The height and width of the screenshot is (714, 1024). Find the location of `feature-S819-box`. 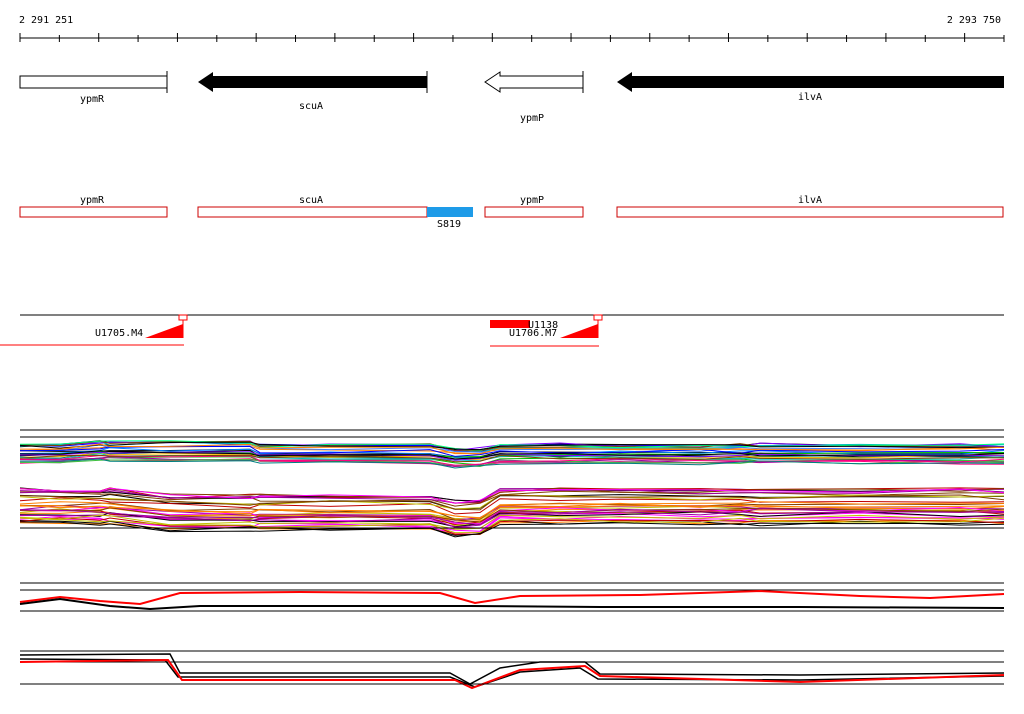

feature-S819-box is located at coordinates (450, 212).